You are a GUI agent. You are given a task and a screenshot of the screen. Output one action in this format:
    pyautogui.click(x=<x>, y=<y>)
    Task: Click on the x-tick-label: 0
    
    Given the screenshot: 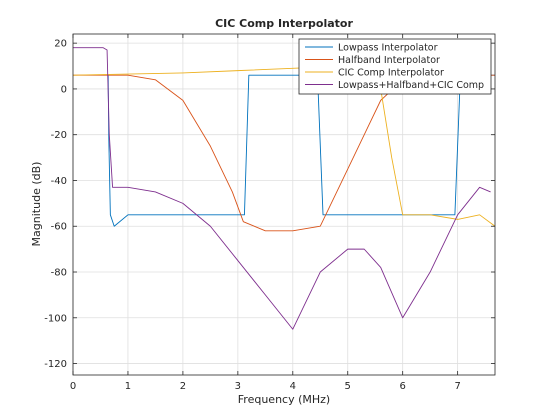 What is the action you would take?
    pyautogui.click(x=73, y=386)
    